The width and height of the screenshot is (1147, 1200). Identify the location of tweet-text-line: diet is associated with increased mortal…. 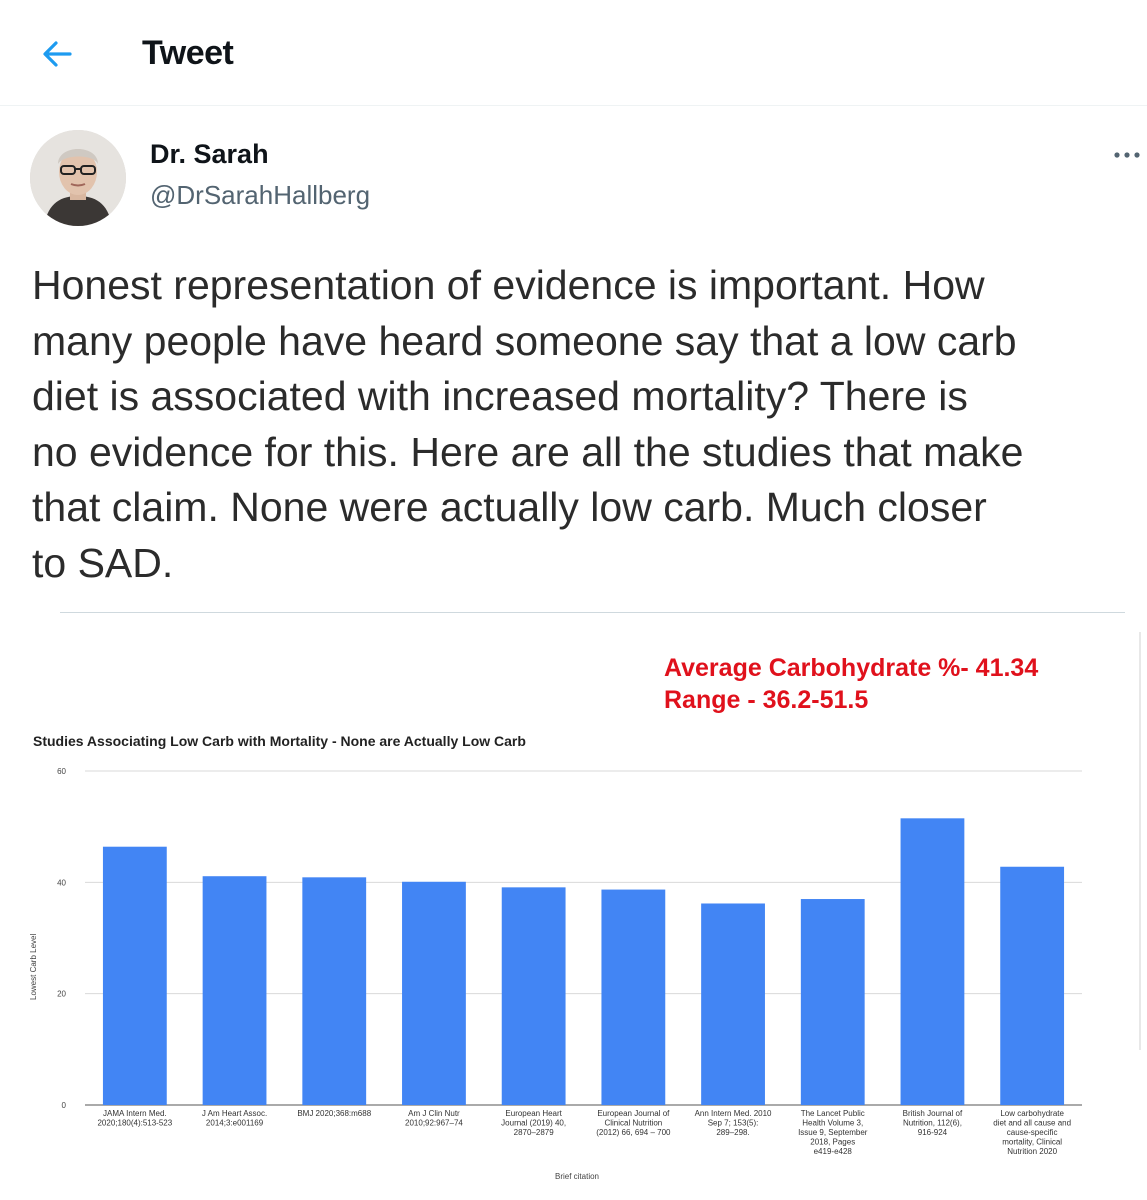
(500, 396).